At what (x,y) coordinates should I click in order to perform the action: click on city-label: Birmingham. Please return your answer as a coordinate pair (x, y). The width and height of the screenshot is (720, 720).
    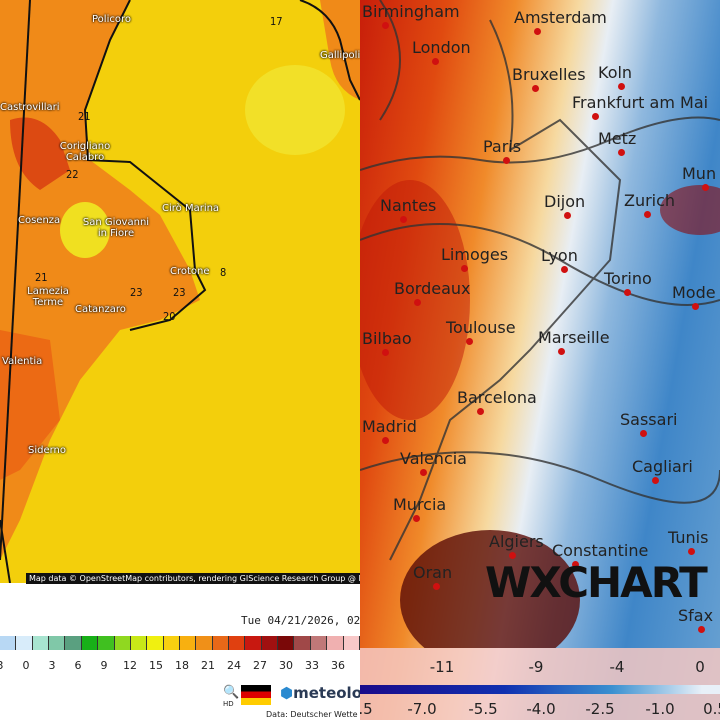
    Looking at the image, I should click on (411, 11).